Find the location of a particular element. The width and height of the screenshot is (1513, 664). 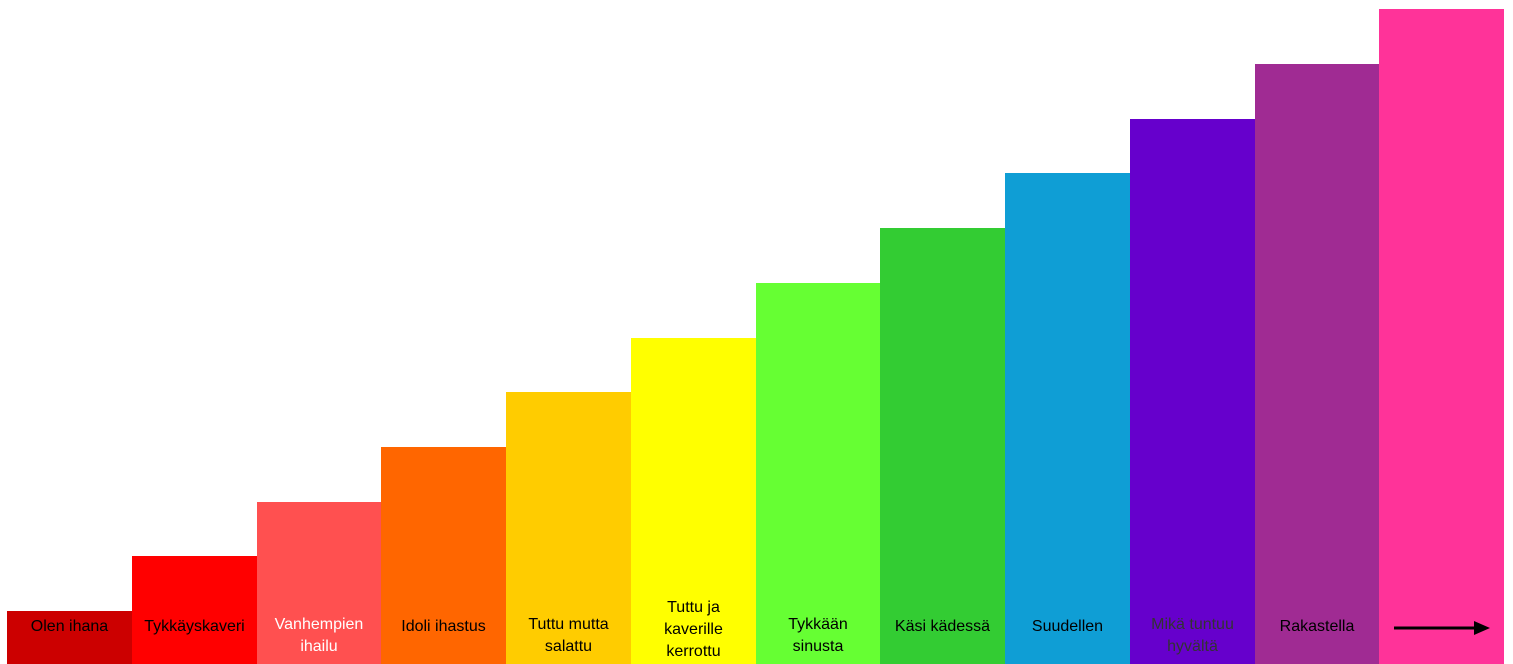

step-label: Tuttu ja kaverille kerrottu is located at coordinates (693, 629).